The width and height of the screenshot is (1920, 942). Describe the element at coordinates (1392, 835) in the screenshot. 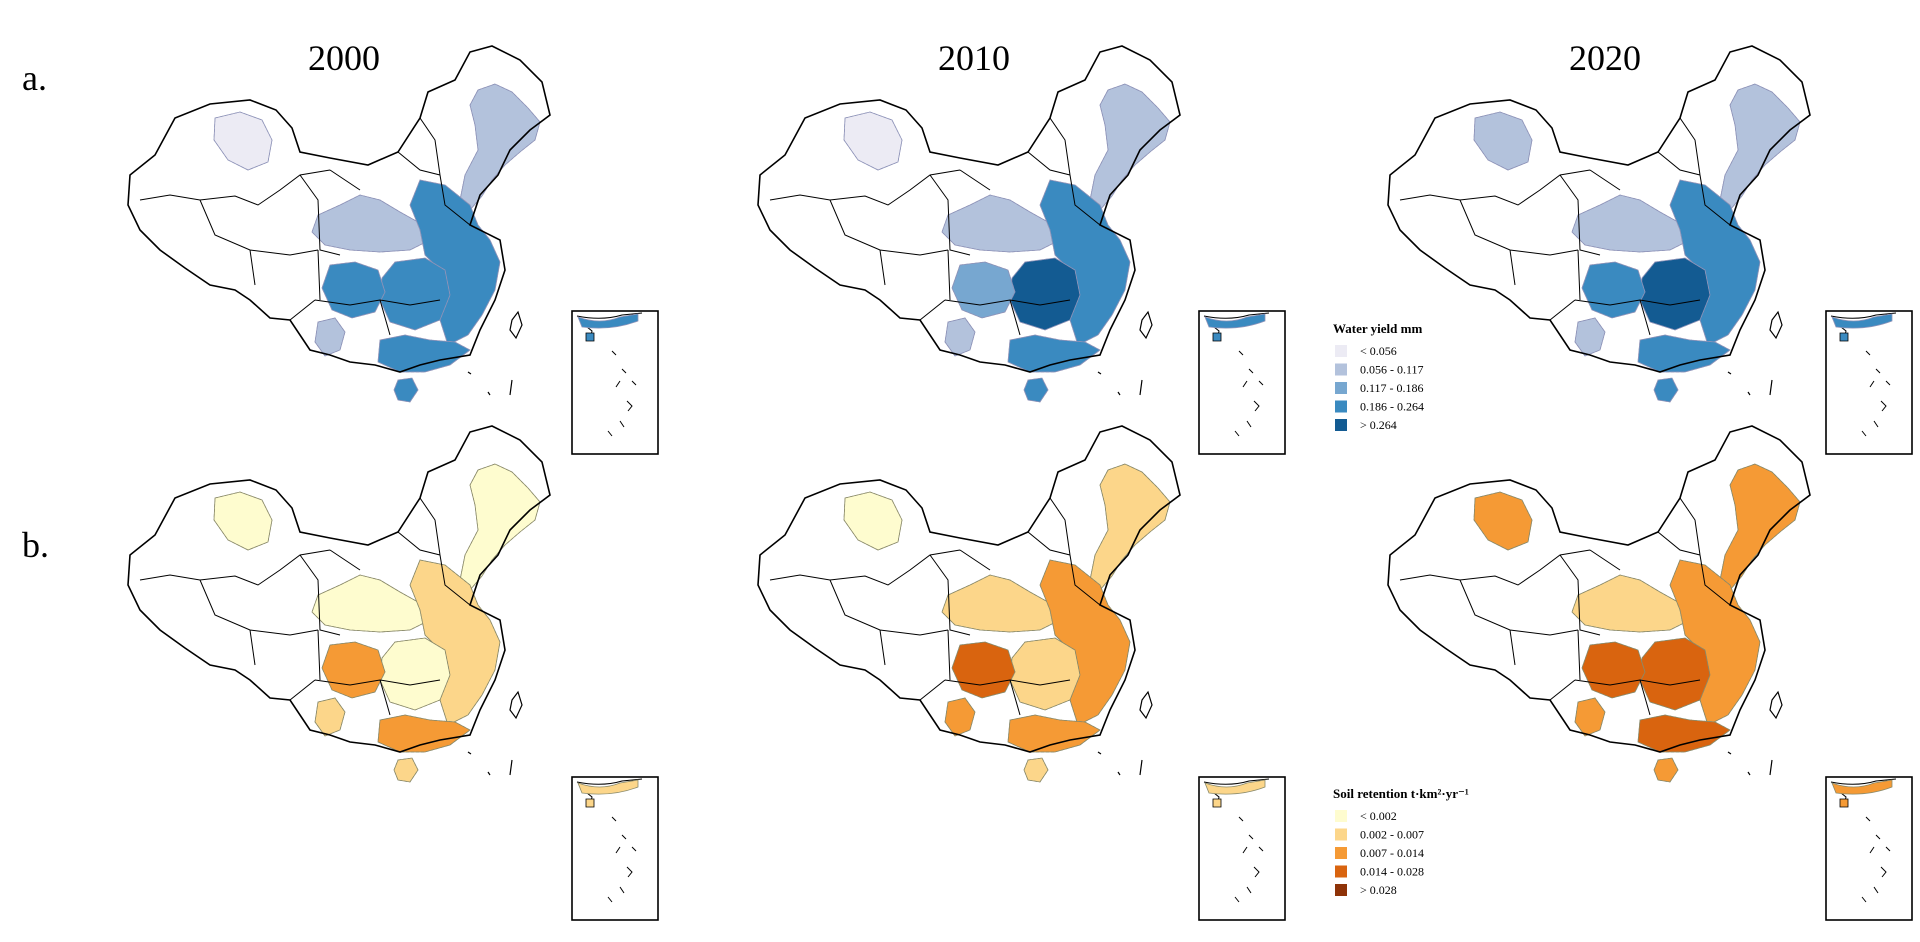

I see `legend-soil-retention-label: 0.002 - 0.007` at that location.